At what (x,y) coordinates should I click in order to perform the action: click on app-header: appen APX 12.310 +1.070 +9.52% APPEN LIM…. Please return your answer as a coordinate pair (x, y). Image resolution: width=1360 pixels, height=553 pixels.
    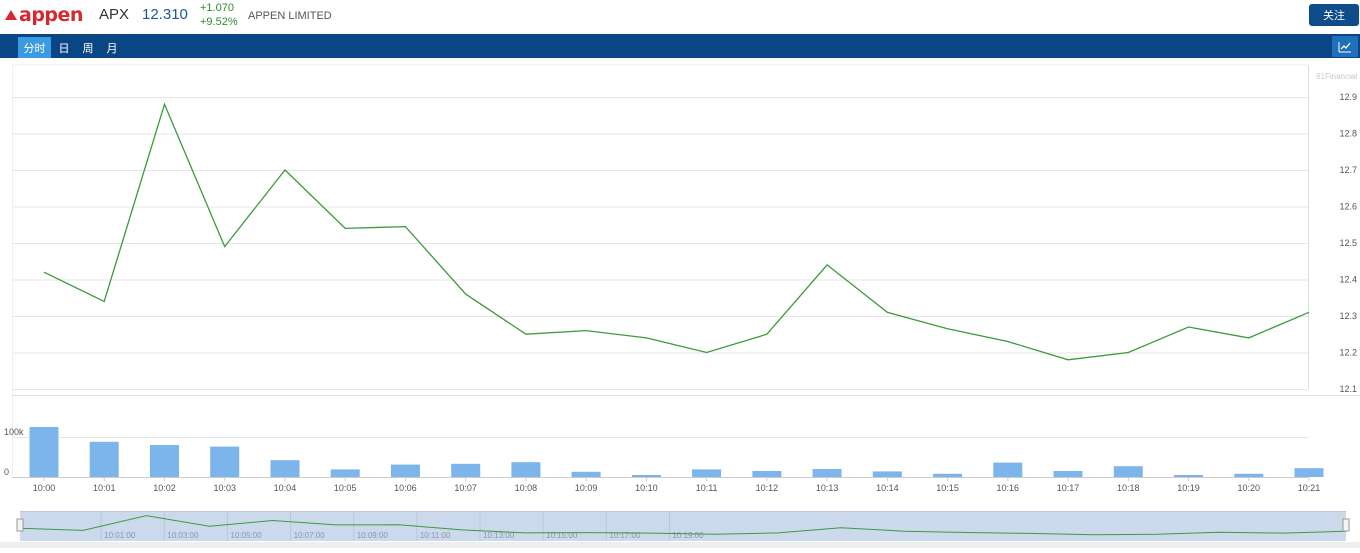
    Looking at the image, I should click on (680, 16).